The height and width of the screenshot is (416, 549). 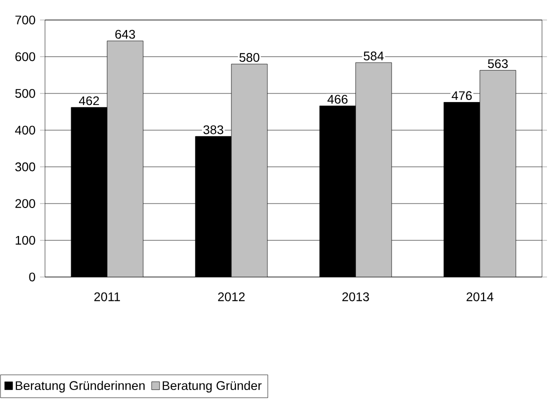 I want to click on data-label: 466, so click(x=337, y=99).